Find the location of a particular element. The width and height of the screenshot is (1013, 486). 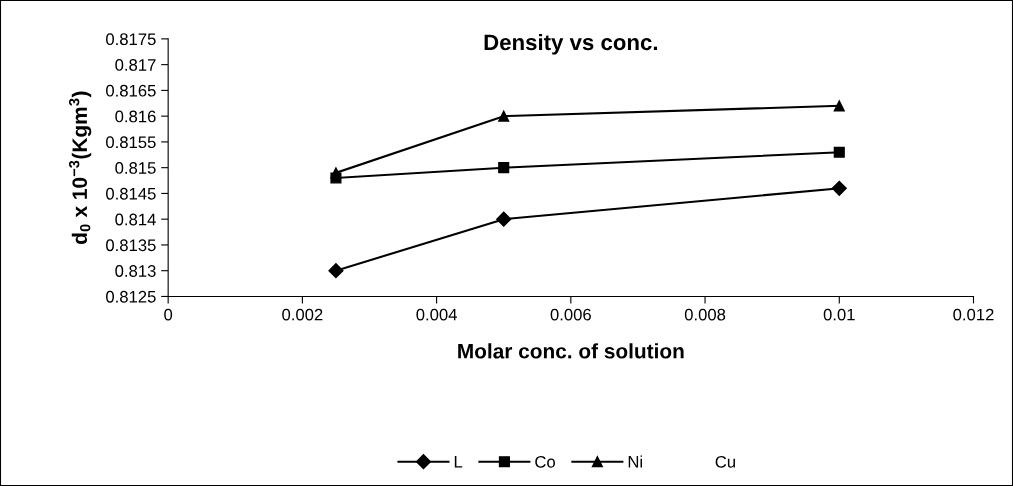

y-tick-label: 0.815 is located at coordinates (135, 168).